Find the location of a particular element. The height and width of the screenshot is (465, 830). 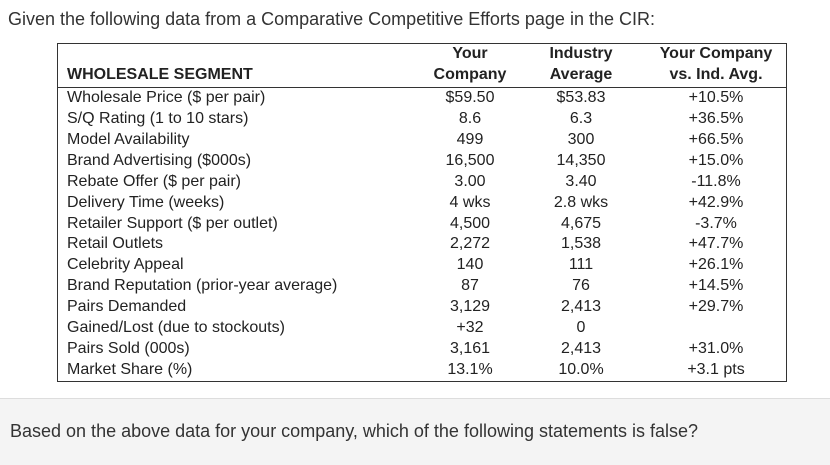

cell: 8.6 is located at coordinates (470, 118).